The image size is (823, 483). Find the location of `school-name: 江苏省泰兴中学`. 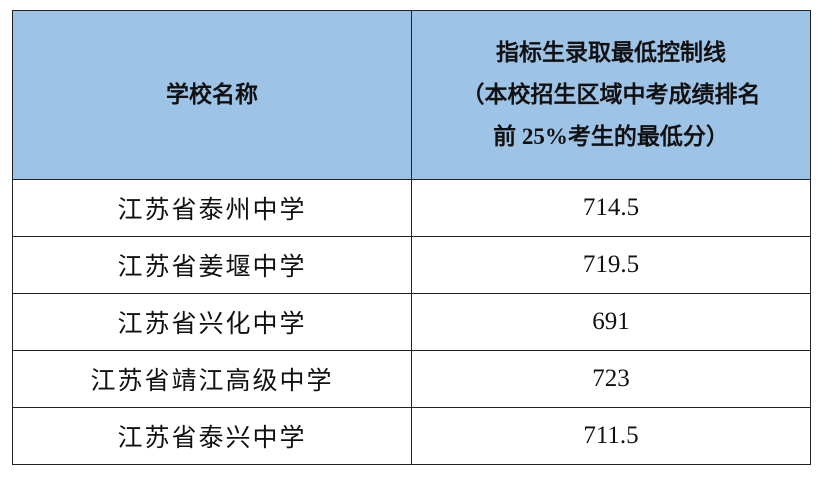

school-name: 江苏省泰兴中学 is located at coordinates (212, 436).